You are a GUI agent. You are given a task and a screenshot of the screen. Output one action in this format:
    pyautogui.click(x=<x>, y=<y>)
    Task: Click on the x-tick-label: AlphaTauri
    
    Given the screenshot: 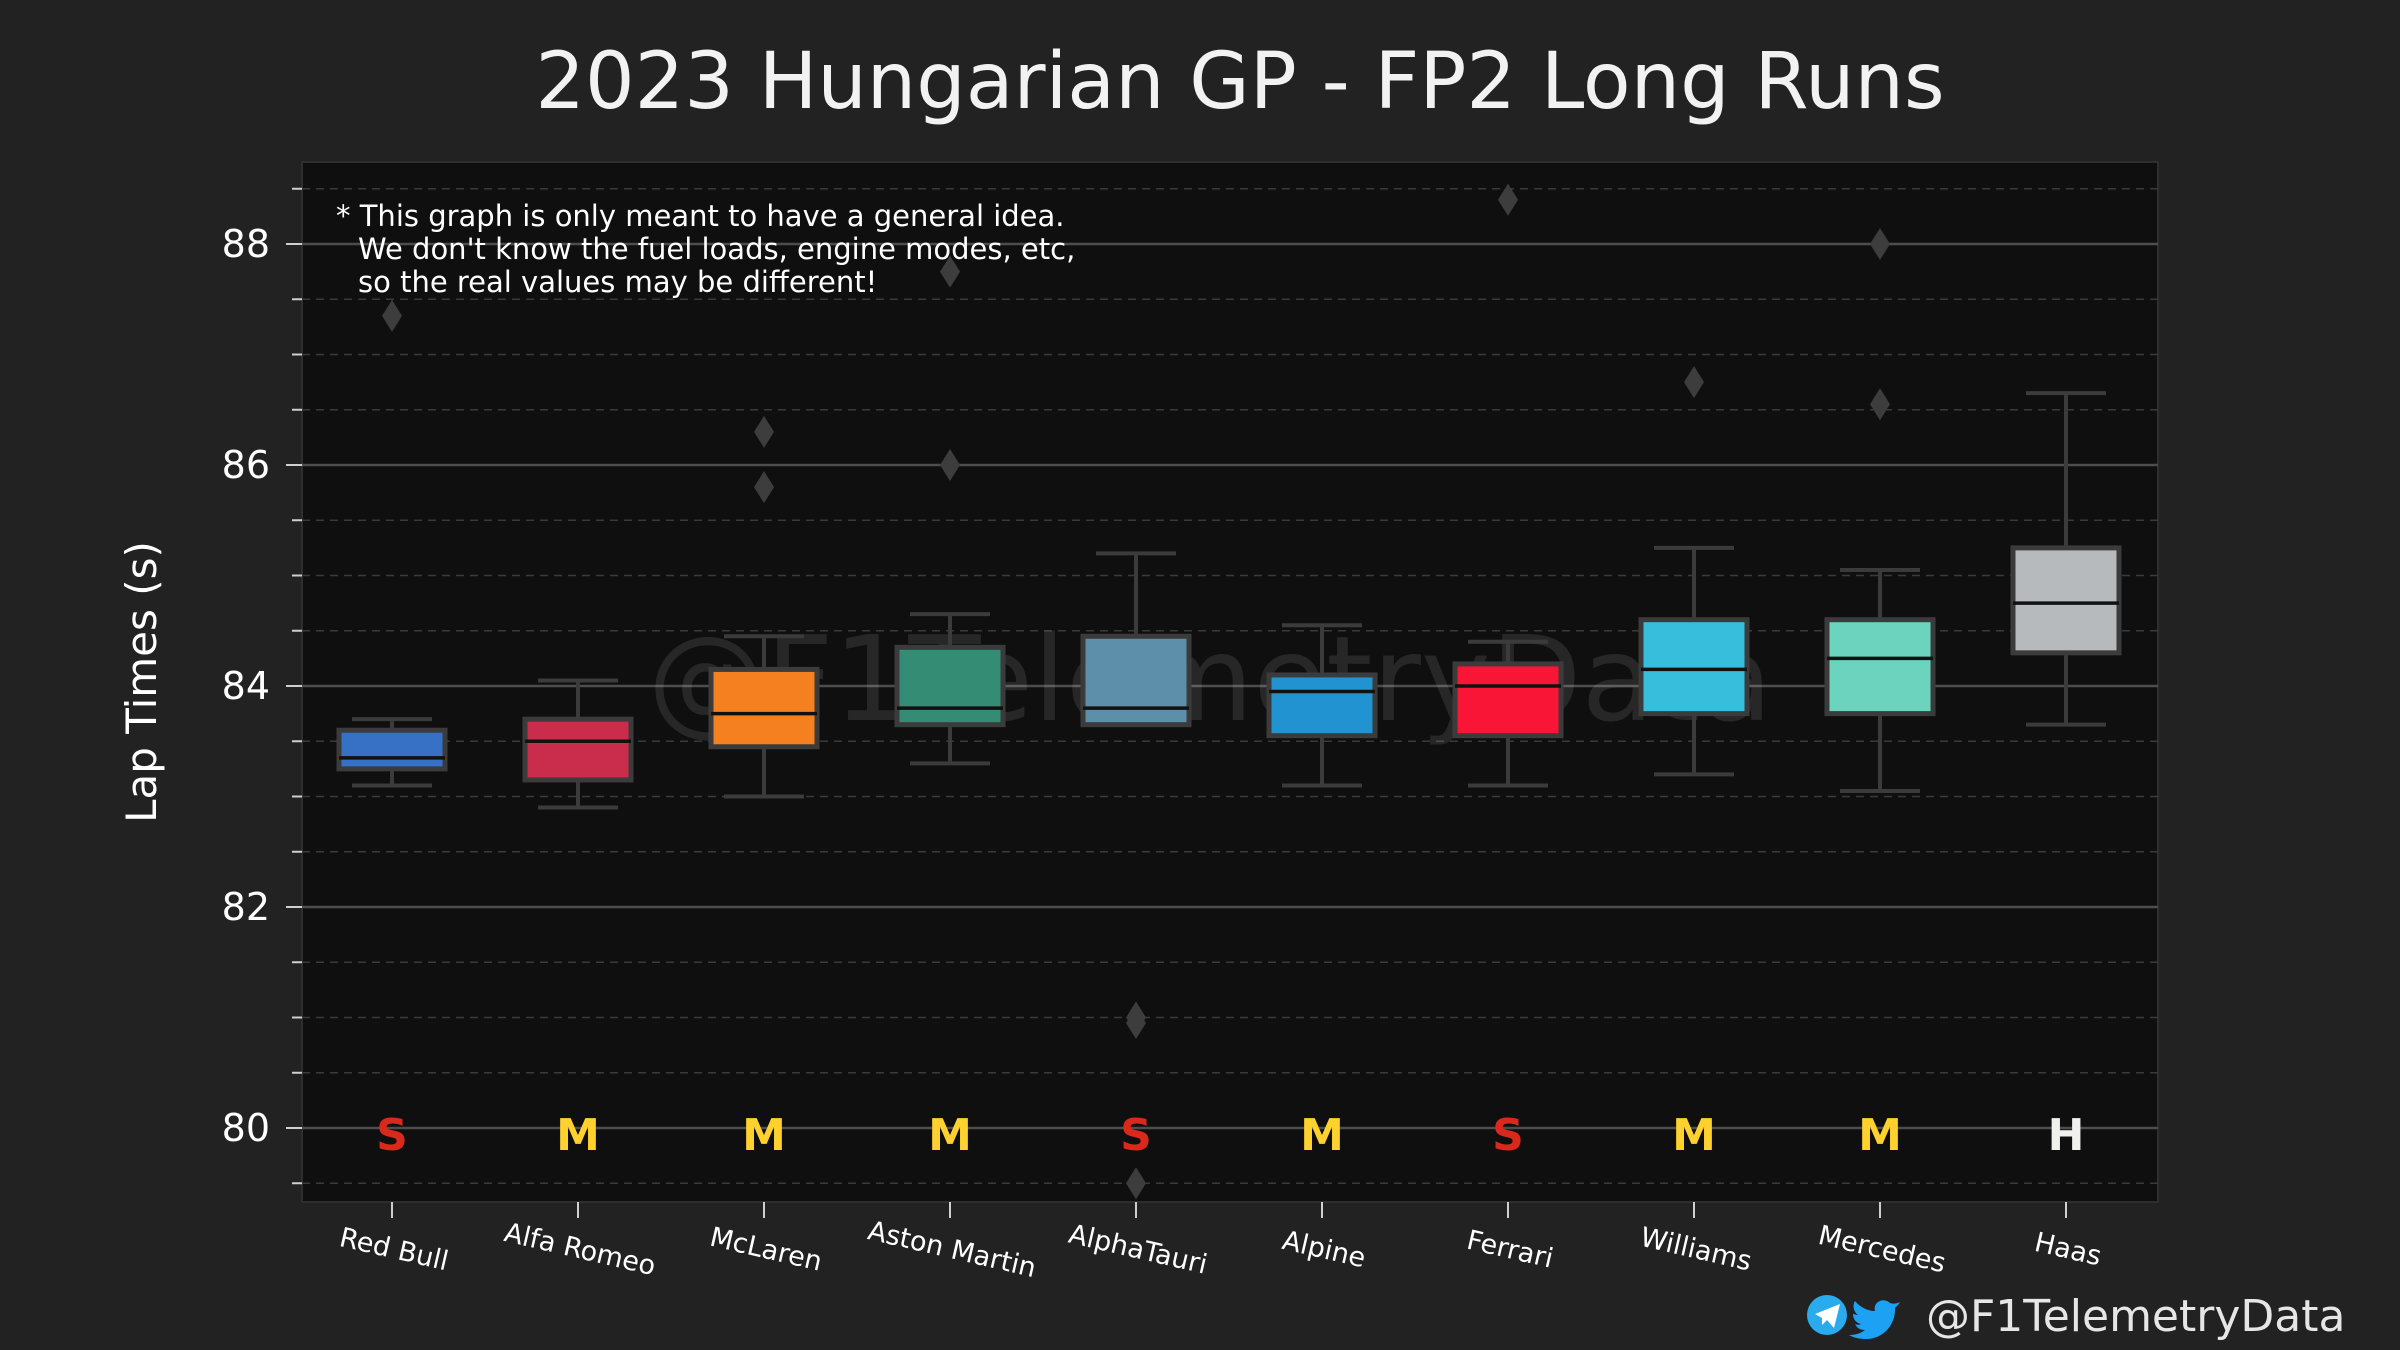 What is the action you would take?
    pyautogui.click(x=1138, y=1250)
    